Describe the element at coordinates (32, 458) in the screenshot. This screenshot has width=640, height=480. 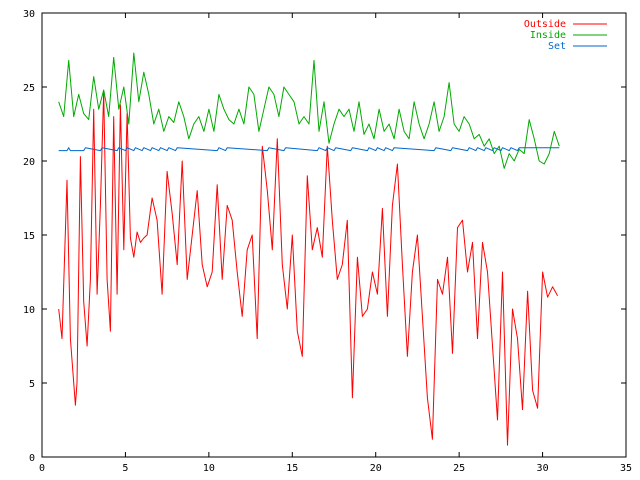
I see `y-tick-label: 0` at that location.